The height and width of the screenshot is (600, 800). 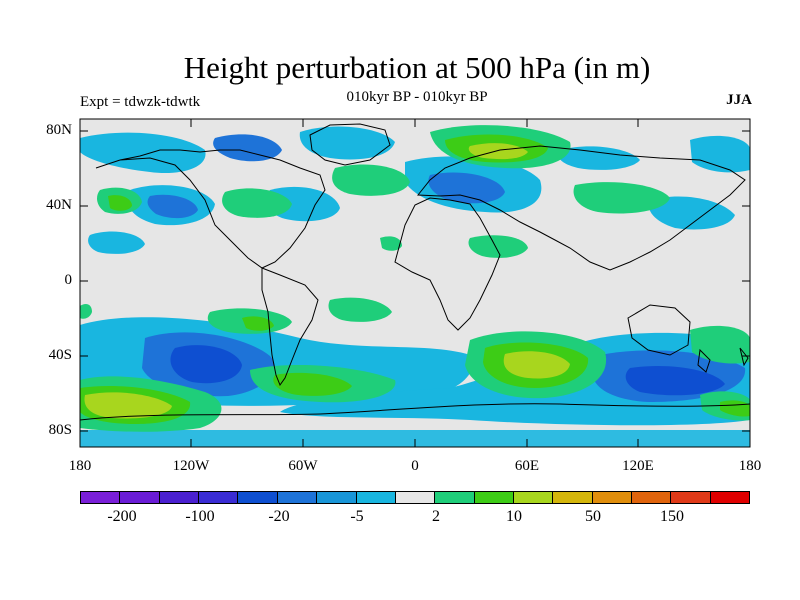 I want to click on map-title: Height perturbation at 500 hPa (in m), so click(x=417, y=67).